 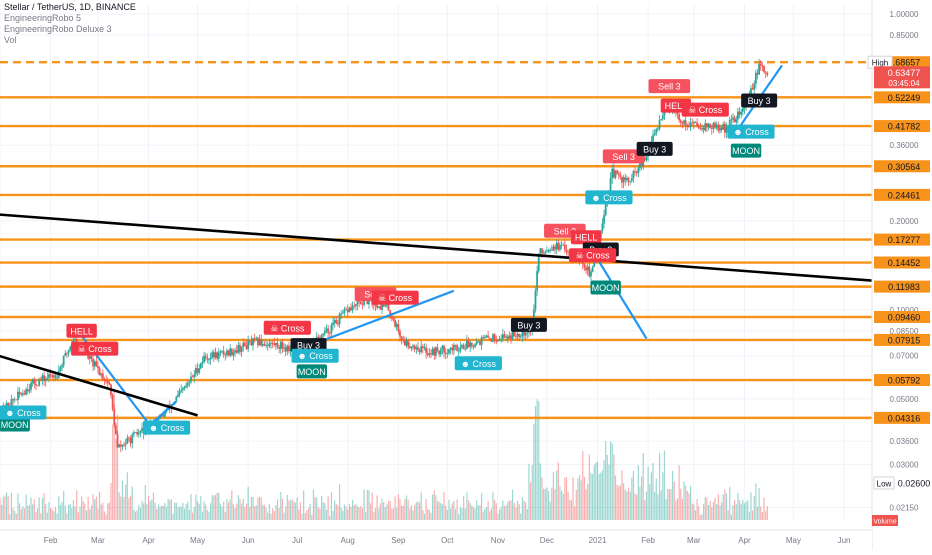 What do you see at coordinates (598, 540) in the screenshot?
I see `time-tick-label: 2021` at bounding box center [598, 540].